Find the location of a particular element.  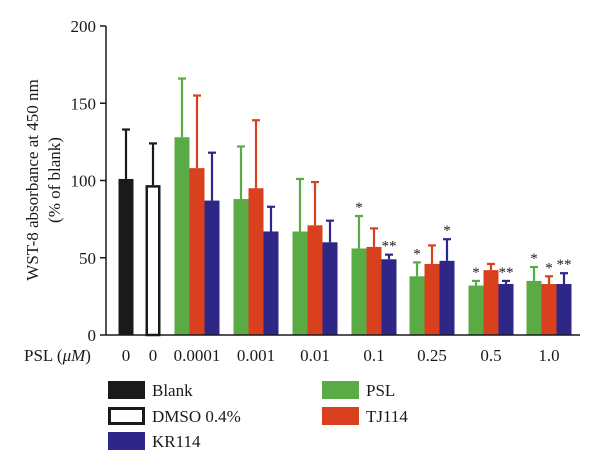

legend-label: KR114 is located at coordinates (176, 441).